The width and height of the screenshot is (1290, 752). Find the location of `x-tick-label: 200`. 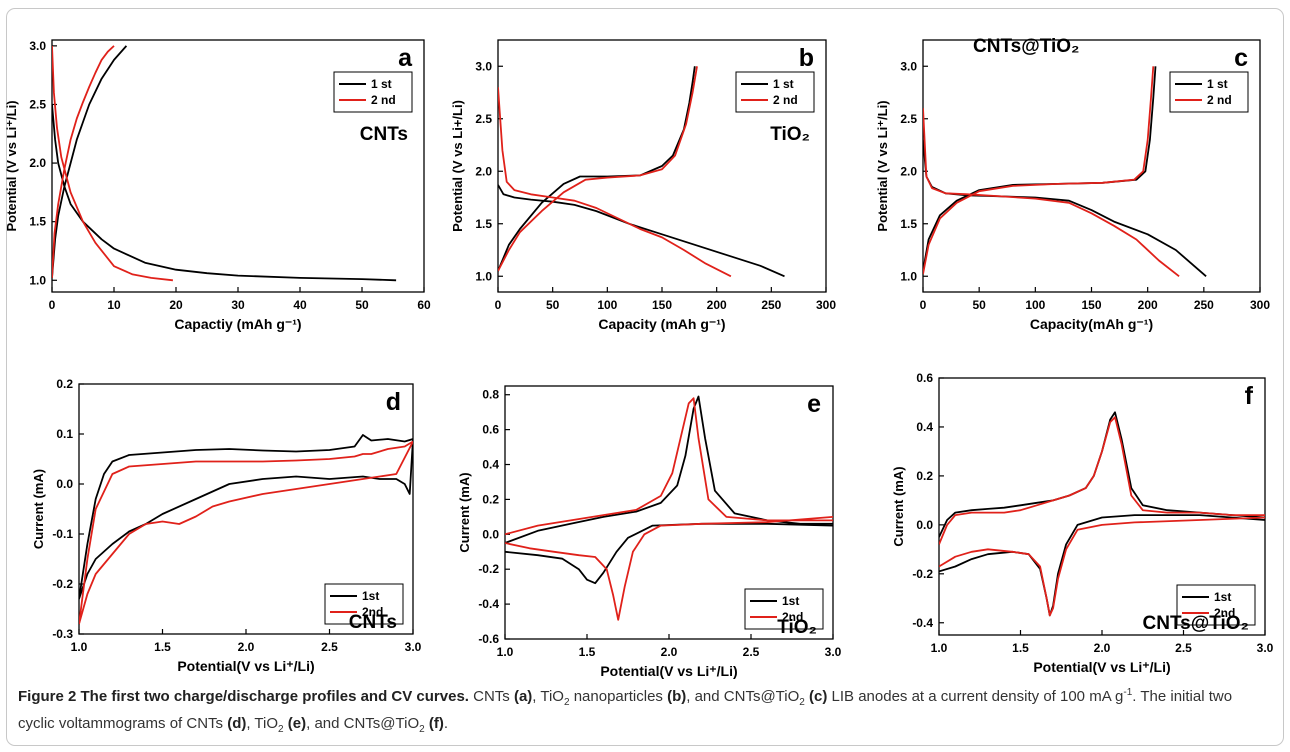

x-tick-label: 200 is located at coordinates (717, 305).